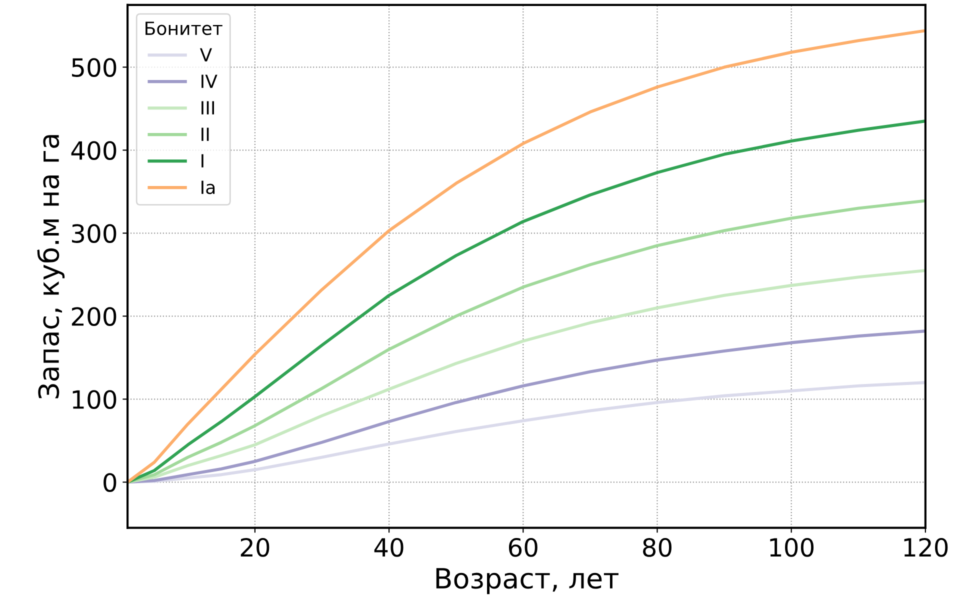 Image resolution: width=959 pixels, height=613 pixels. Describe the element at coordinates (208, 187) in the screenshot. I see `legend-label: Ia` at that location.